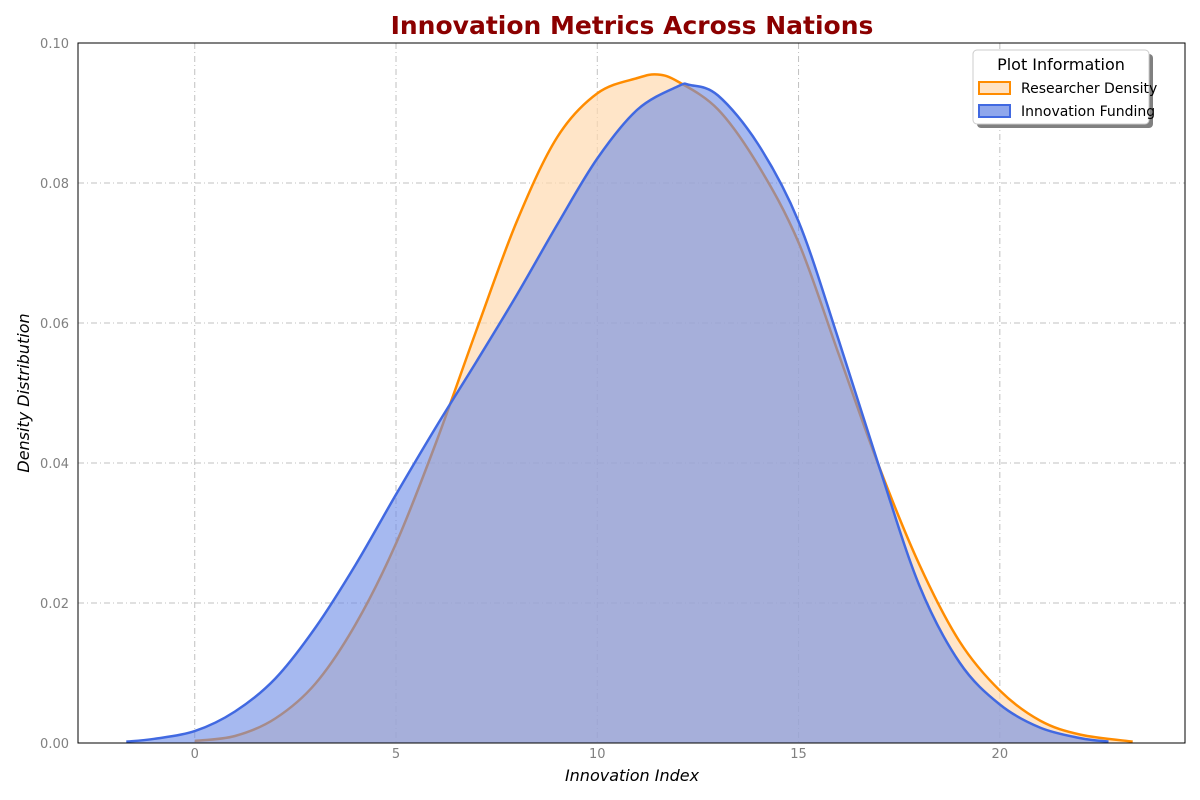 This screenshot has width=1200, height=800. I want to click on y-axis-label: Density Distribution, so click(23, 392).